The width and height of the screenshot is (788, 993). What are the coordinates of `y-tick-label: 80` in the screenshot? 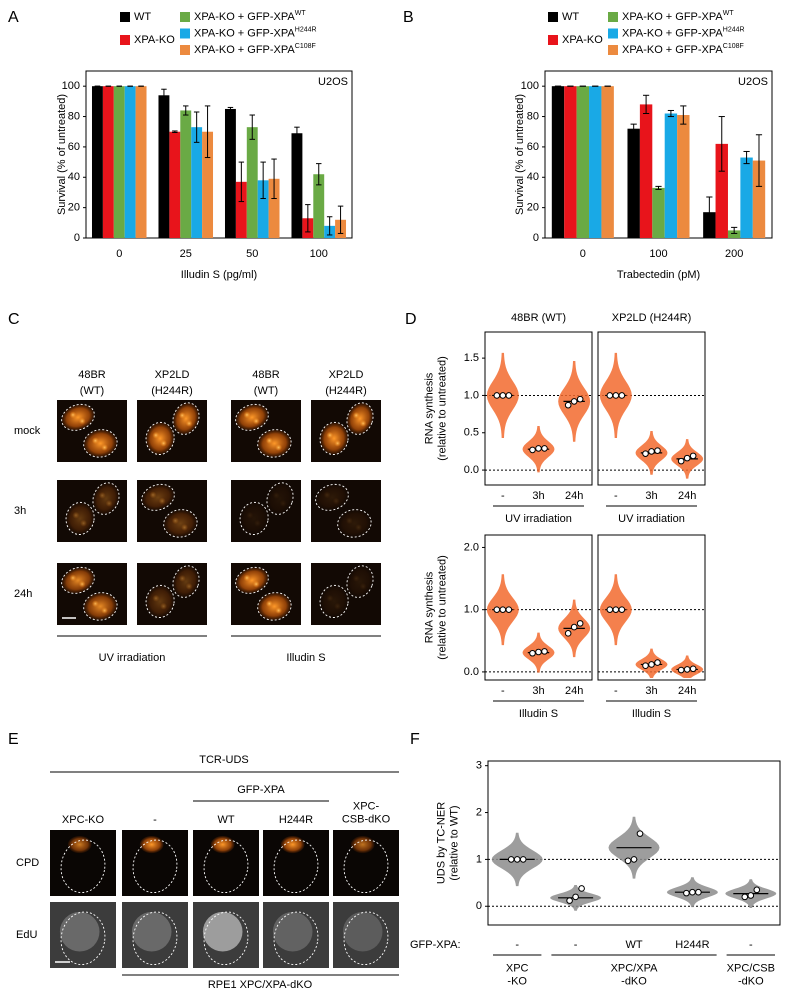 It's located at (533, 116).